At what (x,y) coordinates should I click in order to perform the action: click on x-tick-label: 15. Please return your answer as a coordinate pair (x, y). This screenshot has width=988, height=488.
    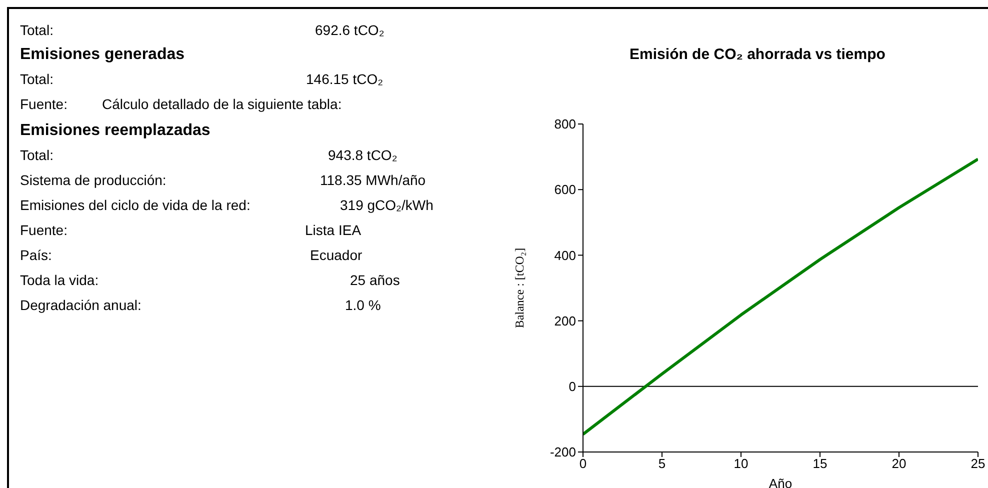
    Looking at the image, I should click on (820, 464).